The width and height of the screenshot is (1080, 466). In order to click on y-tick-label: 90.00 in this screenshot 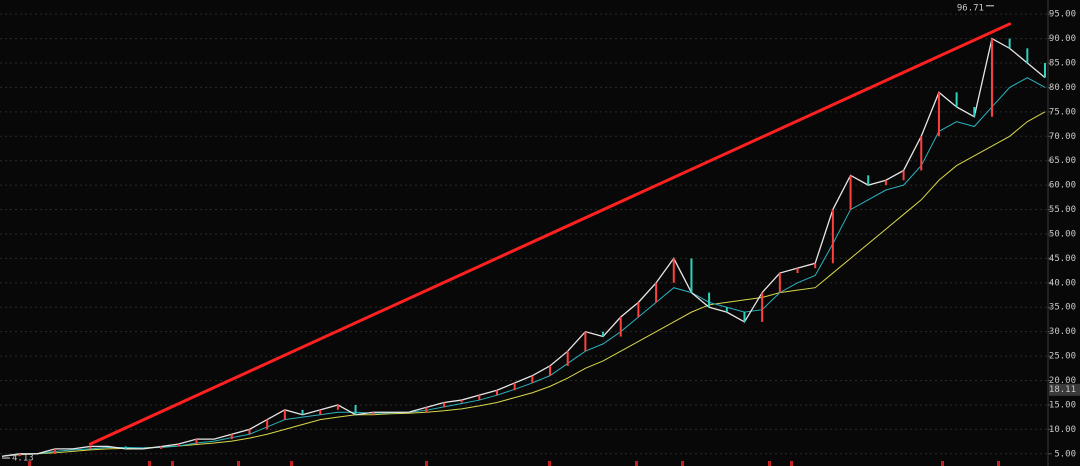, I will do `click(1062, 39)`.